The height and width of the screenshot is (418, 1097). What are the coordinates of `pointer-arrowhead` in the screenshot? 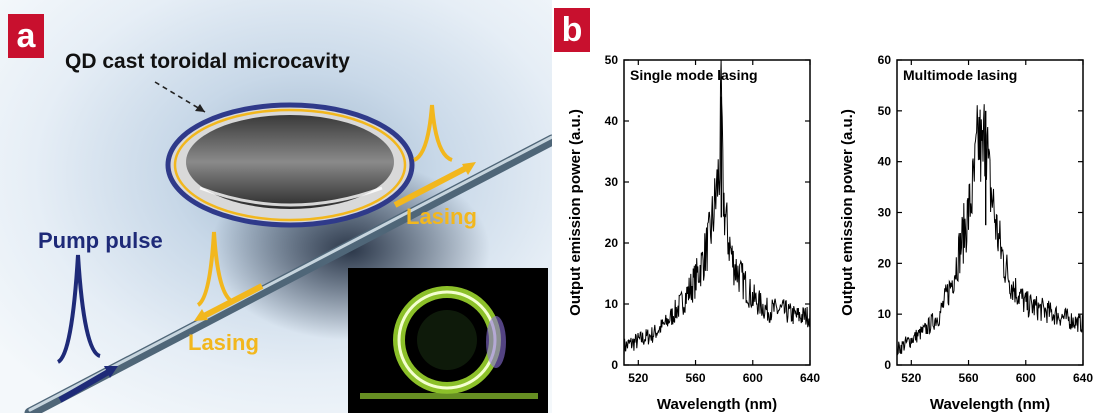 It's located at (200, 108).